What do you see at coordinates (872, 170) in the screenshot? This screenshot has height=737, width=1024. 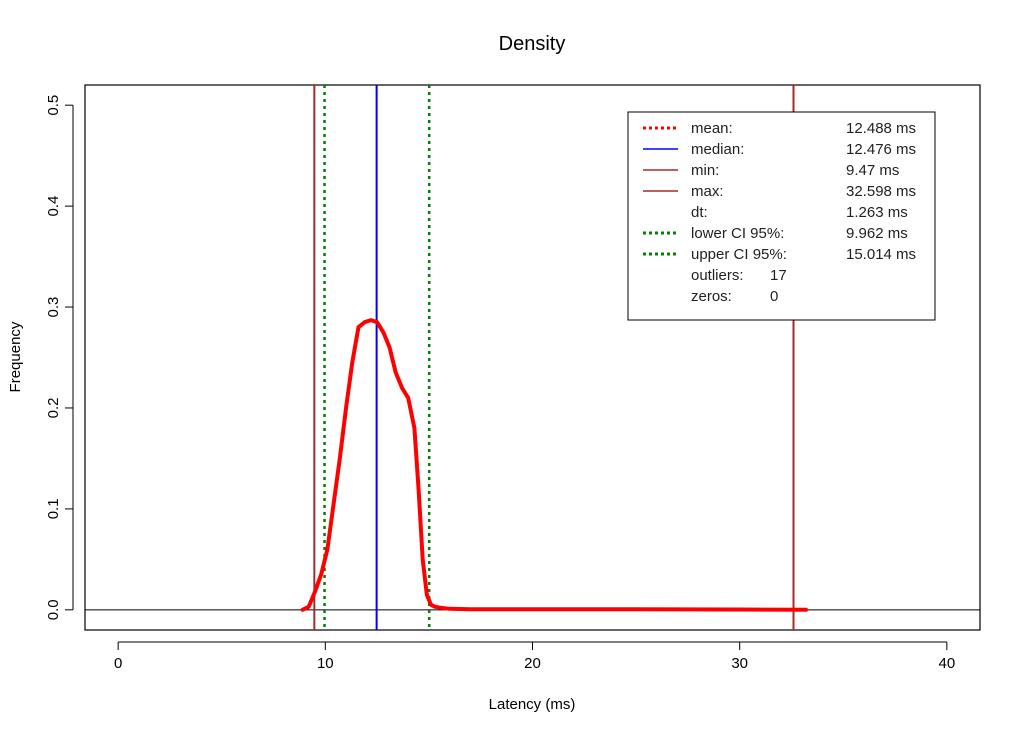 I see `legend-value-min: 9.47 ms` at bounding box center [872, 170].